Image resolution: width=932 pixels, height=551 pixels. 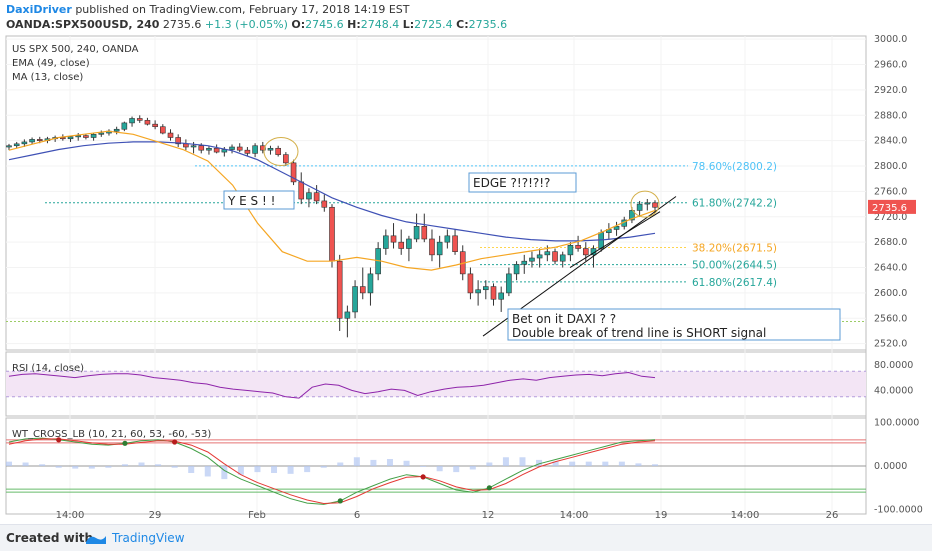 What do you see at coordinates (246, 24) in the screenshot?
I see `change-text: +1.3 (+0.05%)` at bounding box center [246, 24].